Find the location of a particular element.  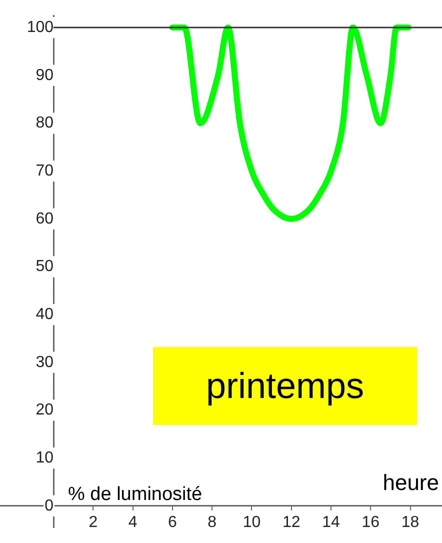

x-tick-label: 10 is located at coordinates (251, 522).